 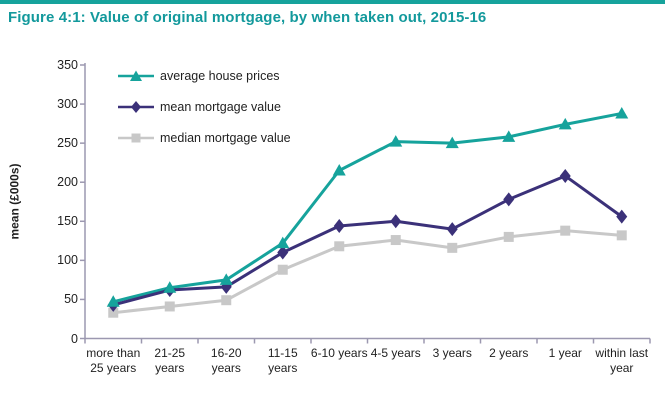 What do you see at coordinates (67, 65) in the screenshot?
I see `y-tick-label: 350` at bounding box center [67, 65].